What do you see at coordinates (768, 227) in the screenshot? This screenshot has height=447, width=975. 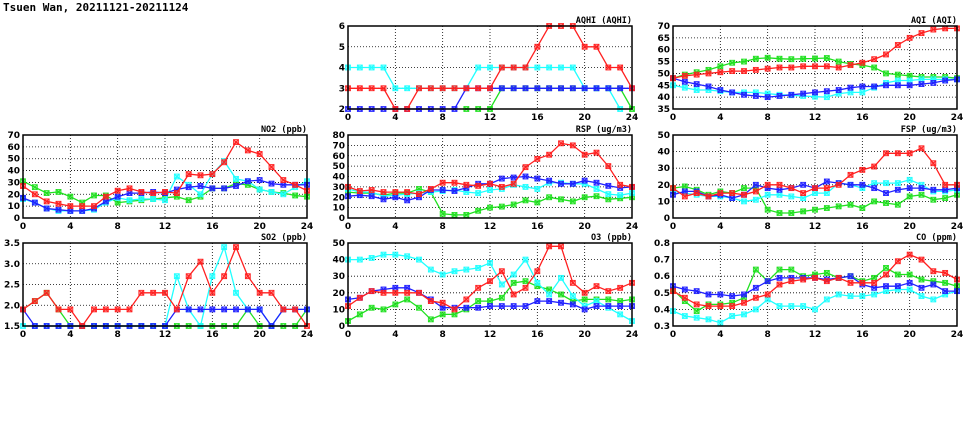 I see `x-tick-label: 8` at bounding box center [768, 227].